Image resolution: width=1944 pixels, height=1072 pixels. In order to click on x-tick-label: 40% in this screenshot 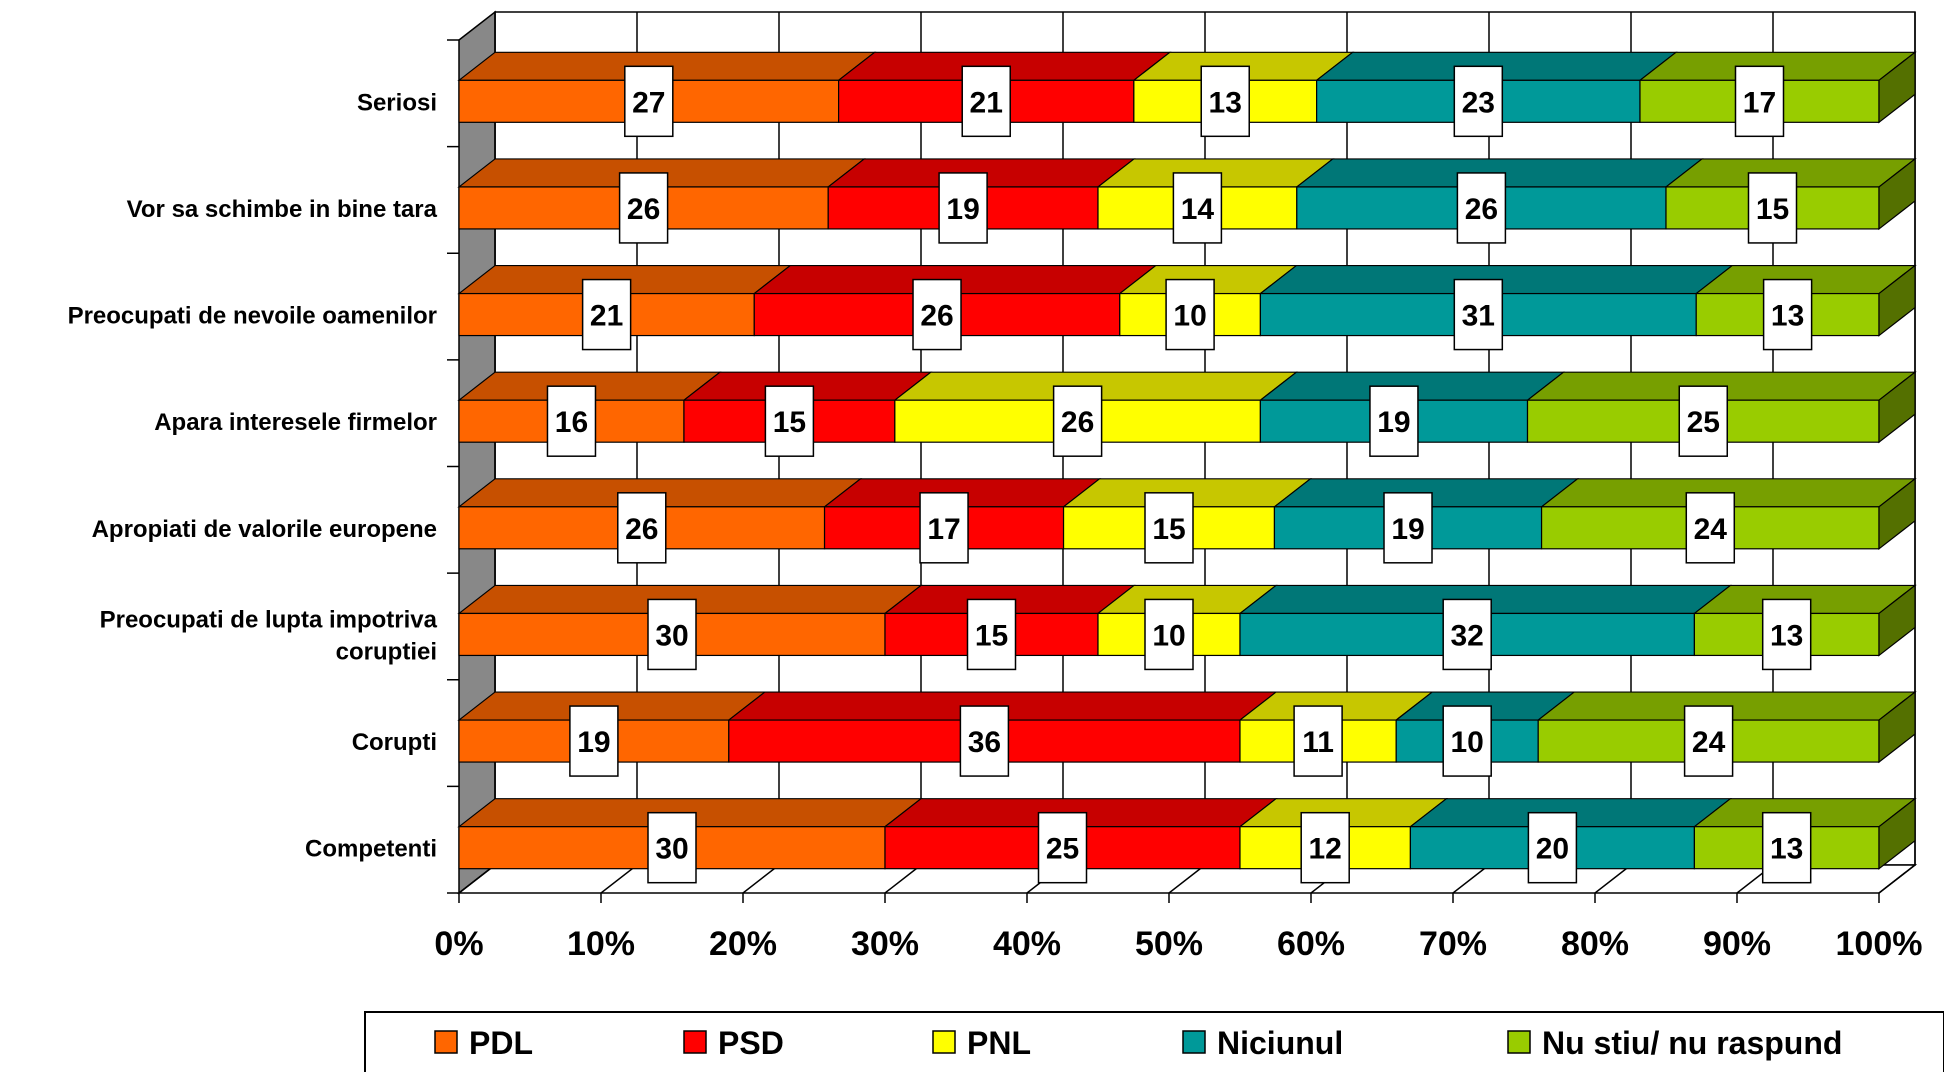, I will do `click(1027, 944)`.